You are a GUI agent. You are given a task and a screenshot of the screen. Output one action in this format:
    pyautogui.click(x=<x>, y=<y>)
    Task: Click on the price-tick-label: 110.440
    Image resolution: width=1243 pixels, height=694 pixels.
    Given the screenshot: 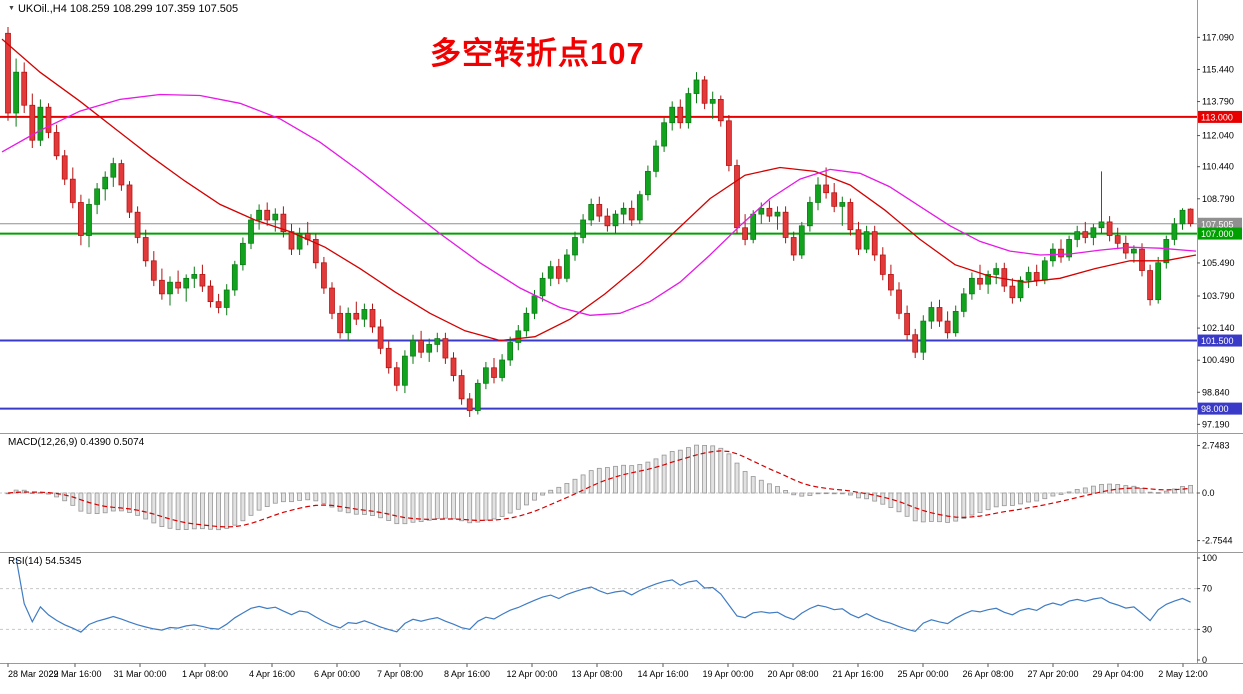 What is the action you would take?
    pyautogui.click(x=1218, y=167)
    